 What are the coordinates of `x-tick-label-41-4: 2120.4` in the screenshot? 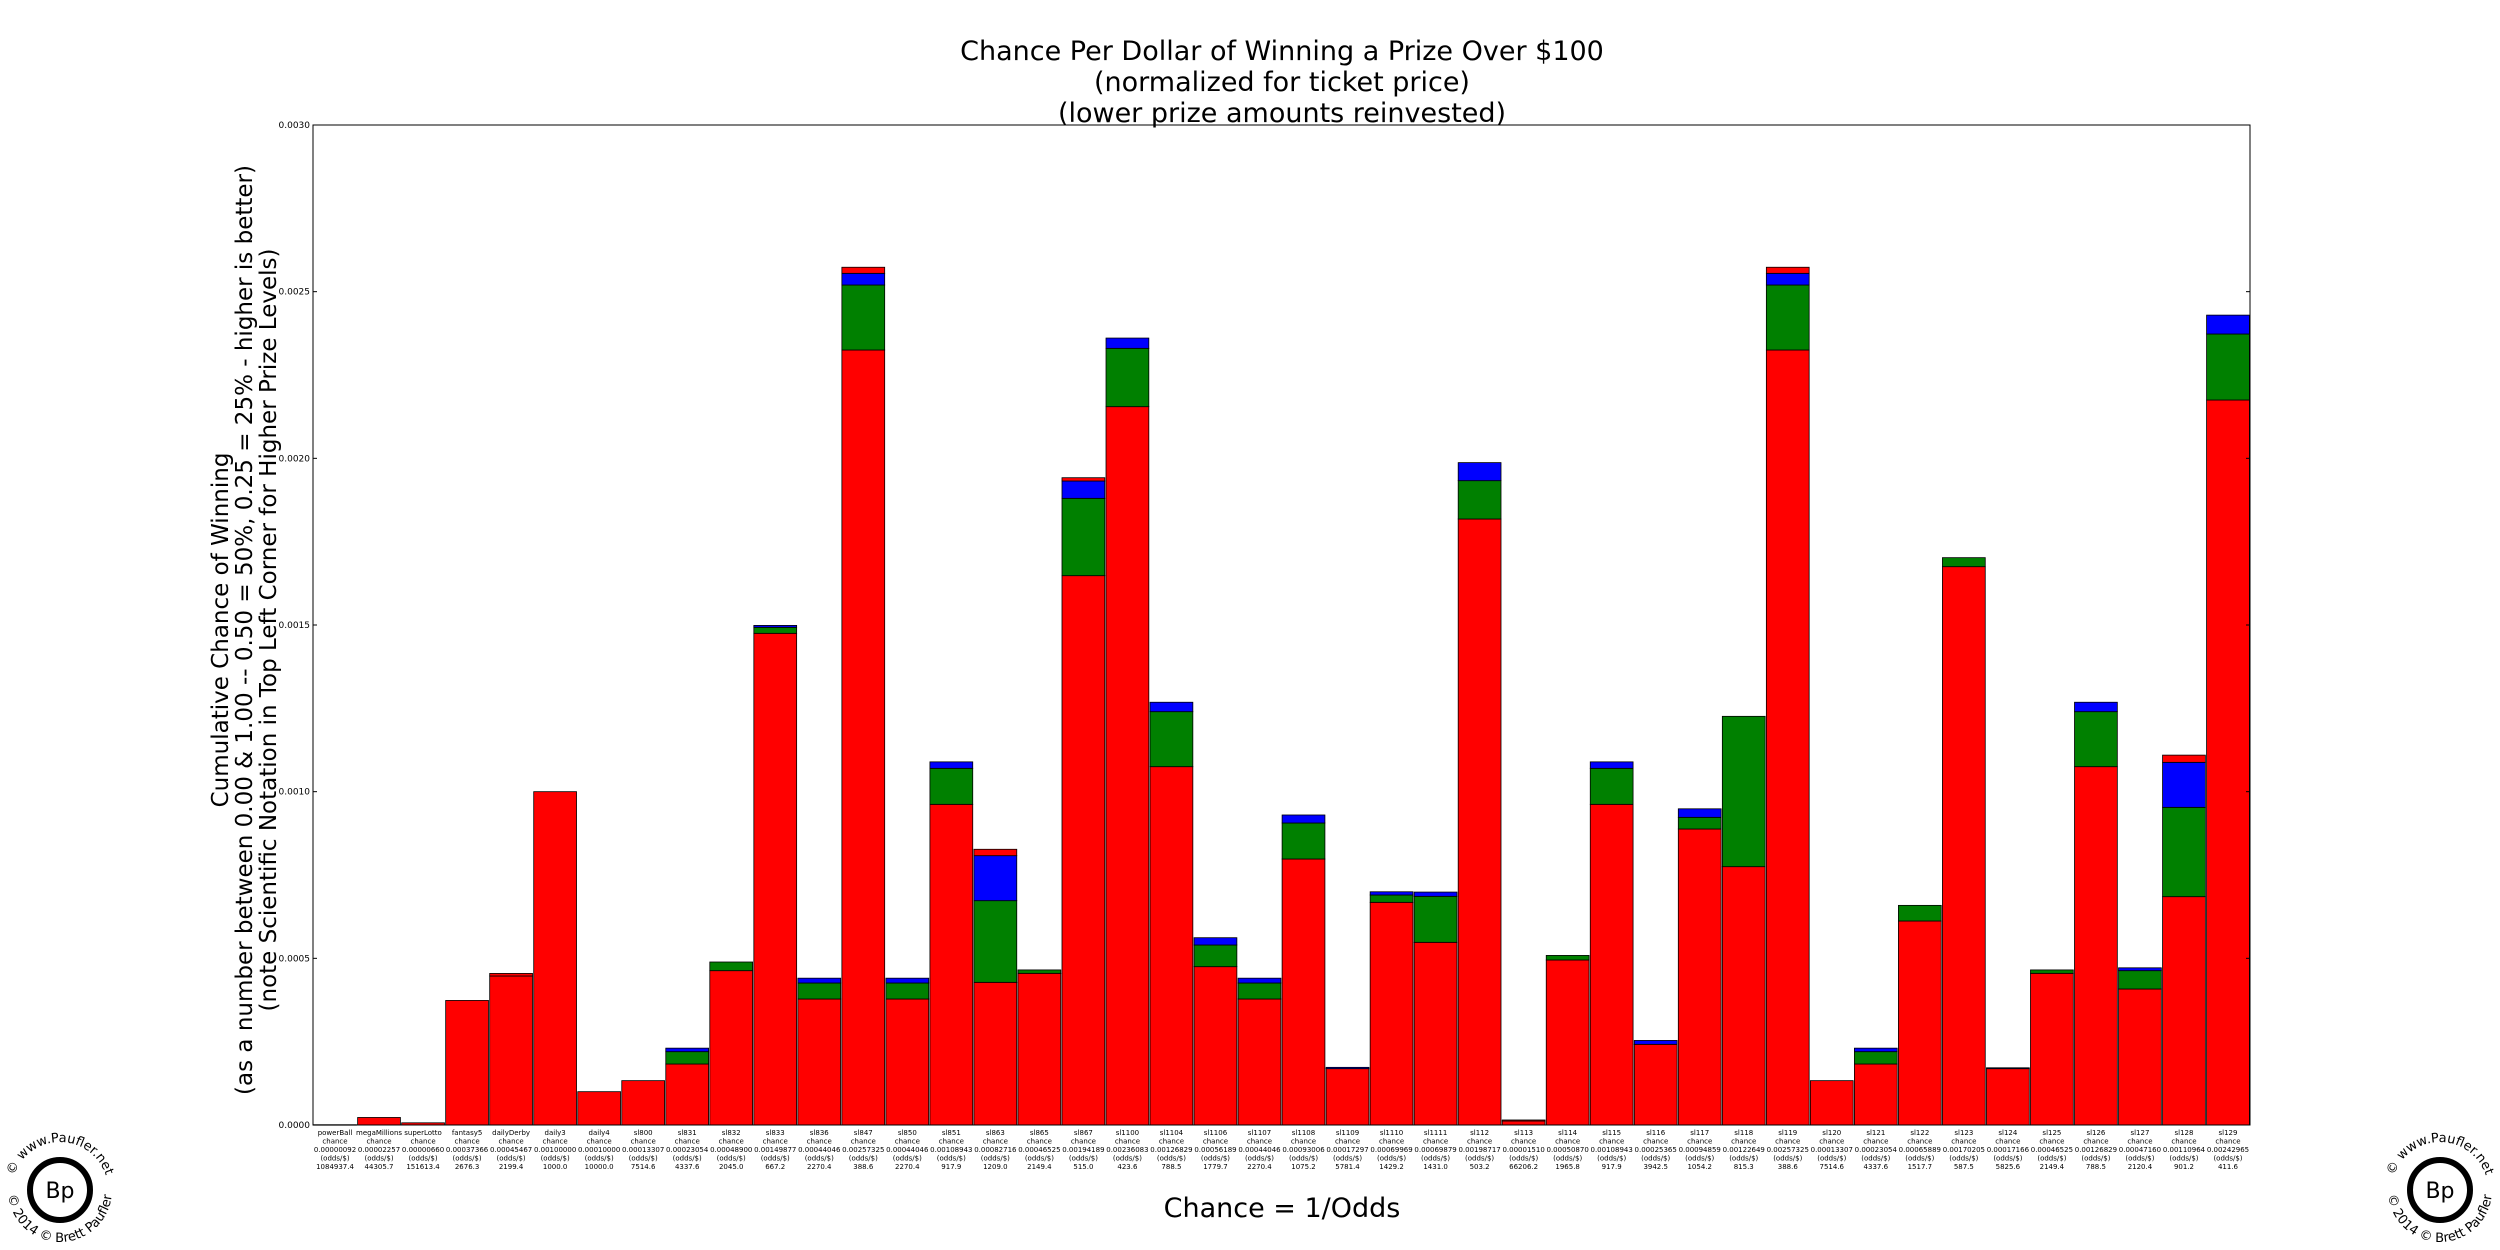 It's located at (2140, 1167).